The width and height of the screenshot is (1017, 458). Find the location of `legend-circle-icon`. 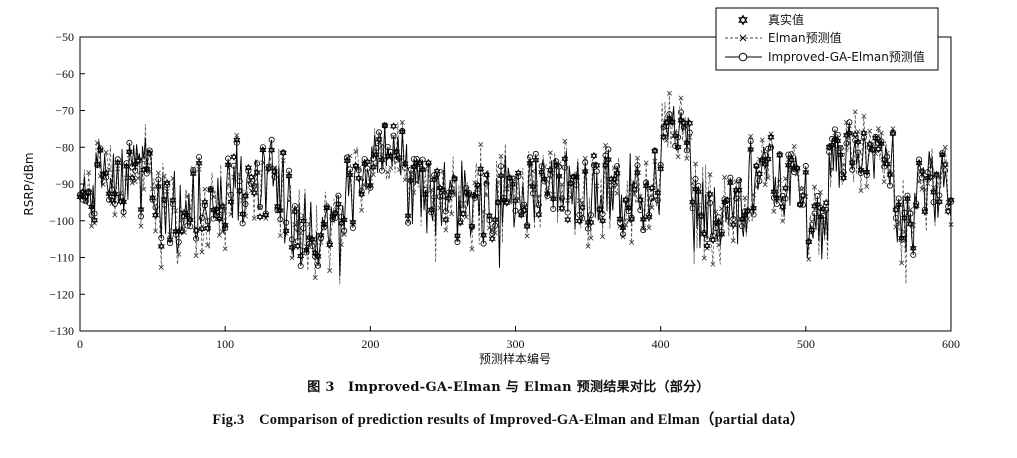

legend-circle-icon is located at coordinates (743, 57).